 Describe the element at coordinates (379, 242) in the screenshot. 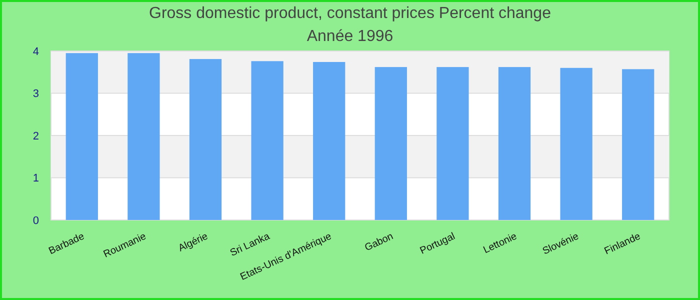

I see `x-tick-label: Gabon` at that location.